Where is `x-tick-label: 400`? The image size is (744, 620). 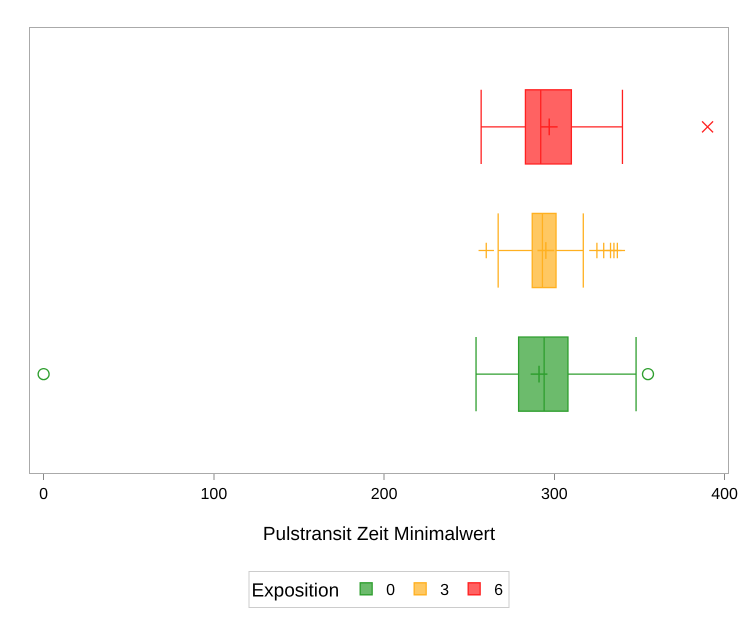 x-tick-label: 400 is located at coordinates (724, 495).